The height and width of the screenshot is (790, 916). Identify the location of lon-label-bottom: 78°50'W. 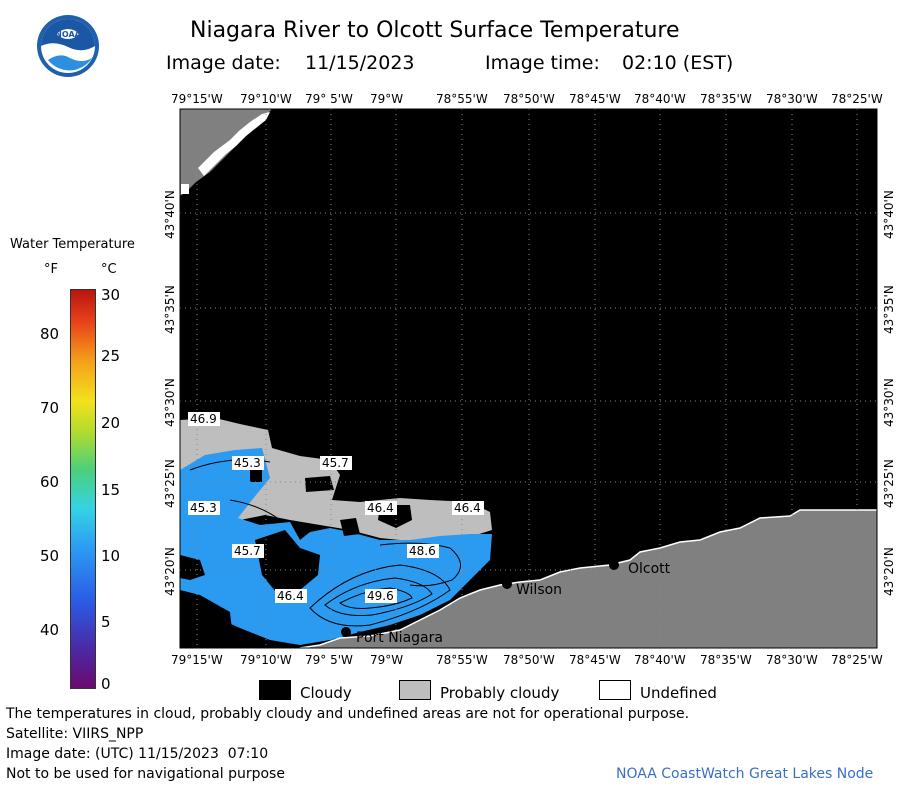
(529, 660).